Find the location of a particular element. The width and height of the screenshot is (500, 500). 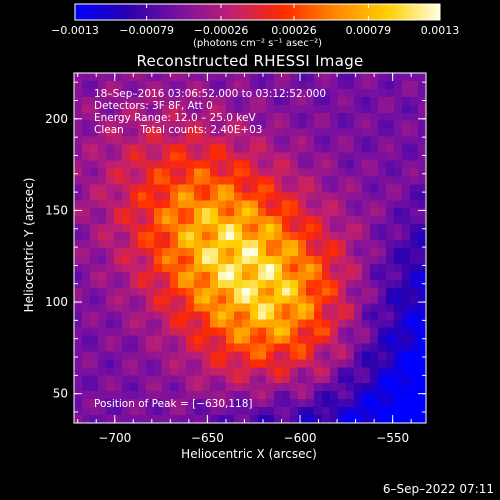

annotation-detectors: Detectors: 3F 8F, Att 0 is located at coordinates (153, 106).